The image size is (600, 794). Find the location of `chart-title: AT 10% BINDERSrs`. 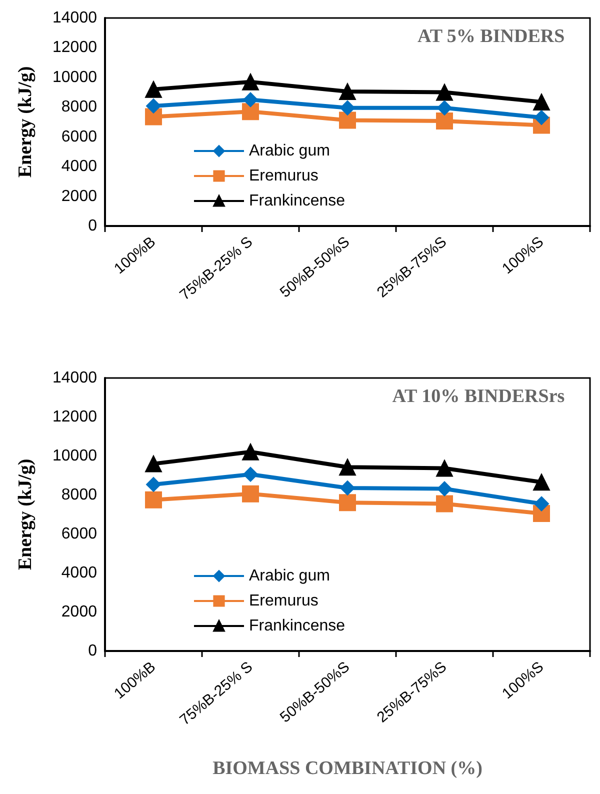

chart-title: AT 10% BINDERSrs is located at coordinates (478, 396).